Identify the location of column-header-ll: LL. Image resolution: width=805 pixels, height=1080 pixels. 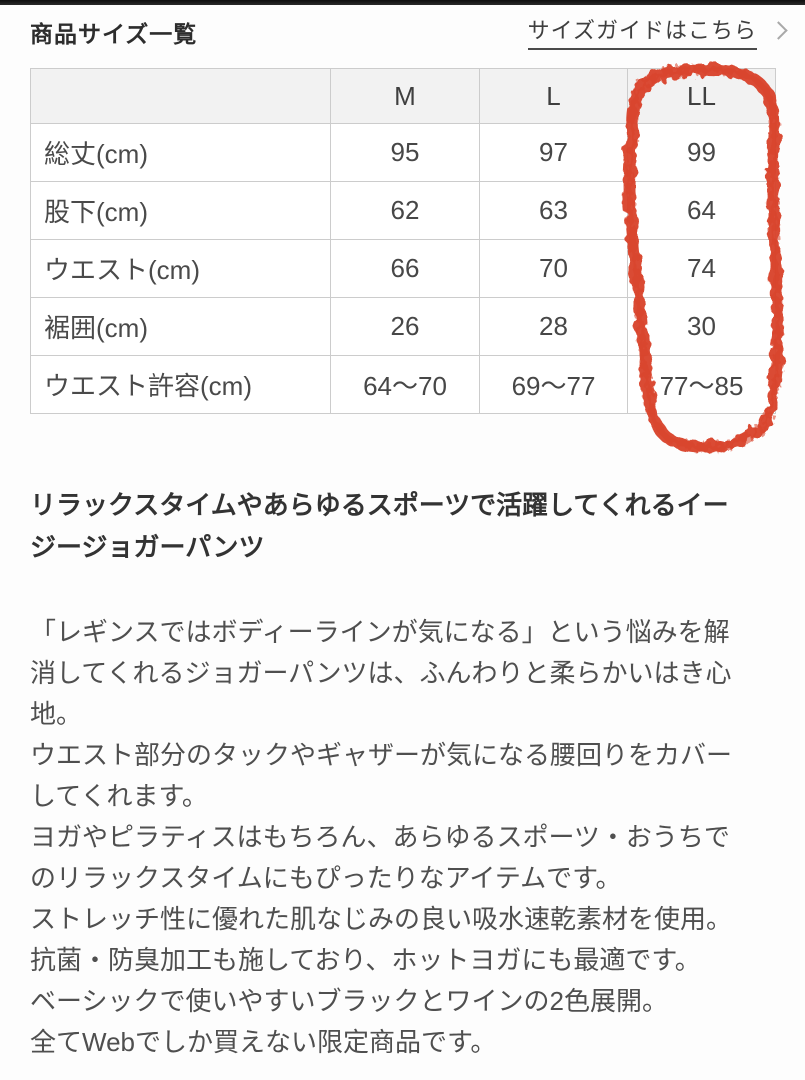
(701, 96).